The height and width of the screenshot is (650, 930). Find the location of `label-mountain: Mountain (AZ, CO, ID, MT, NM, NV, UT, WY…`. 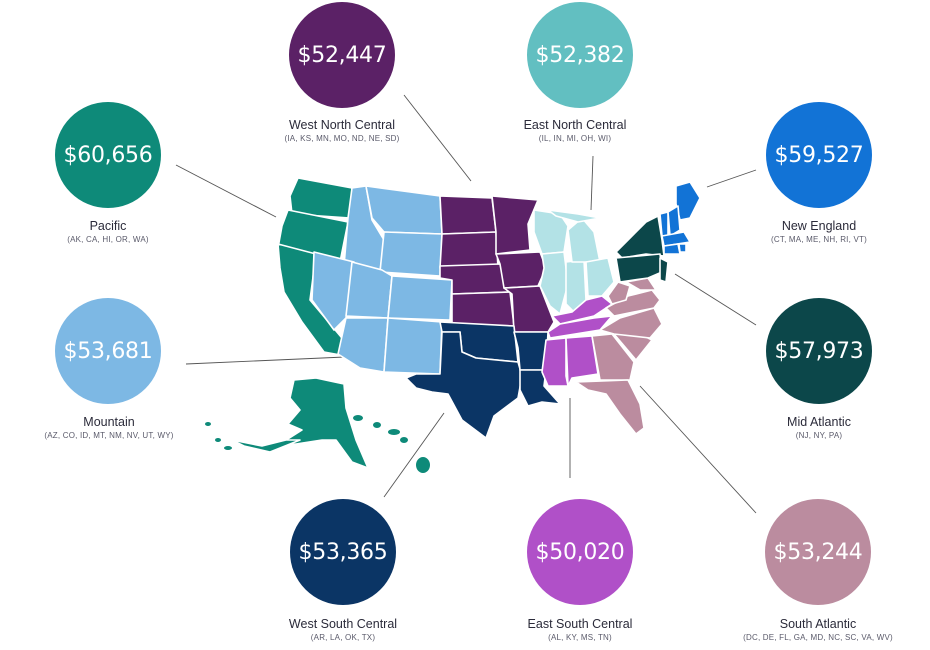

label-mountain: Mountain (AZ, CO, ID, MT, NM, NV, UT, WY… is located at coordinates (109, 428).